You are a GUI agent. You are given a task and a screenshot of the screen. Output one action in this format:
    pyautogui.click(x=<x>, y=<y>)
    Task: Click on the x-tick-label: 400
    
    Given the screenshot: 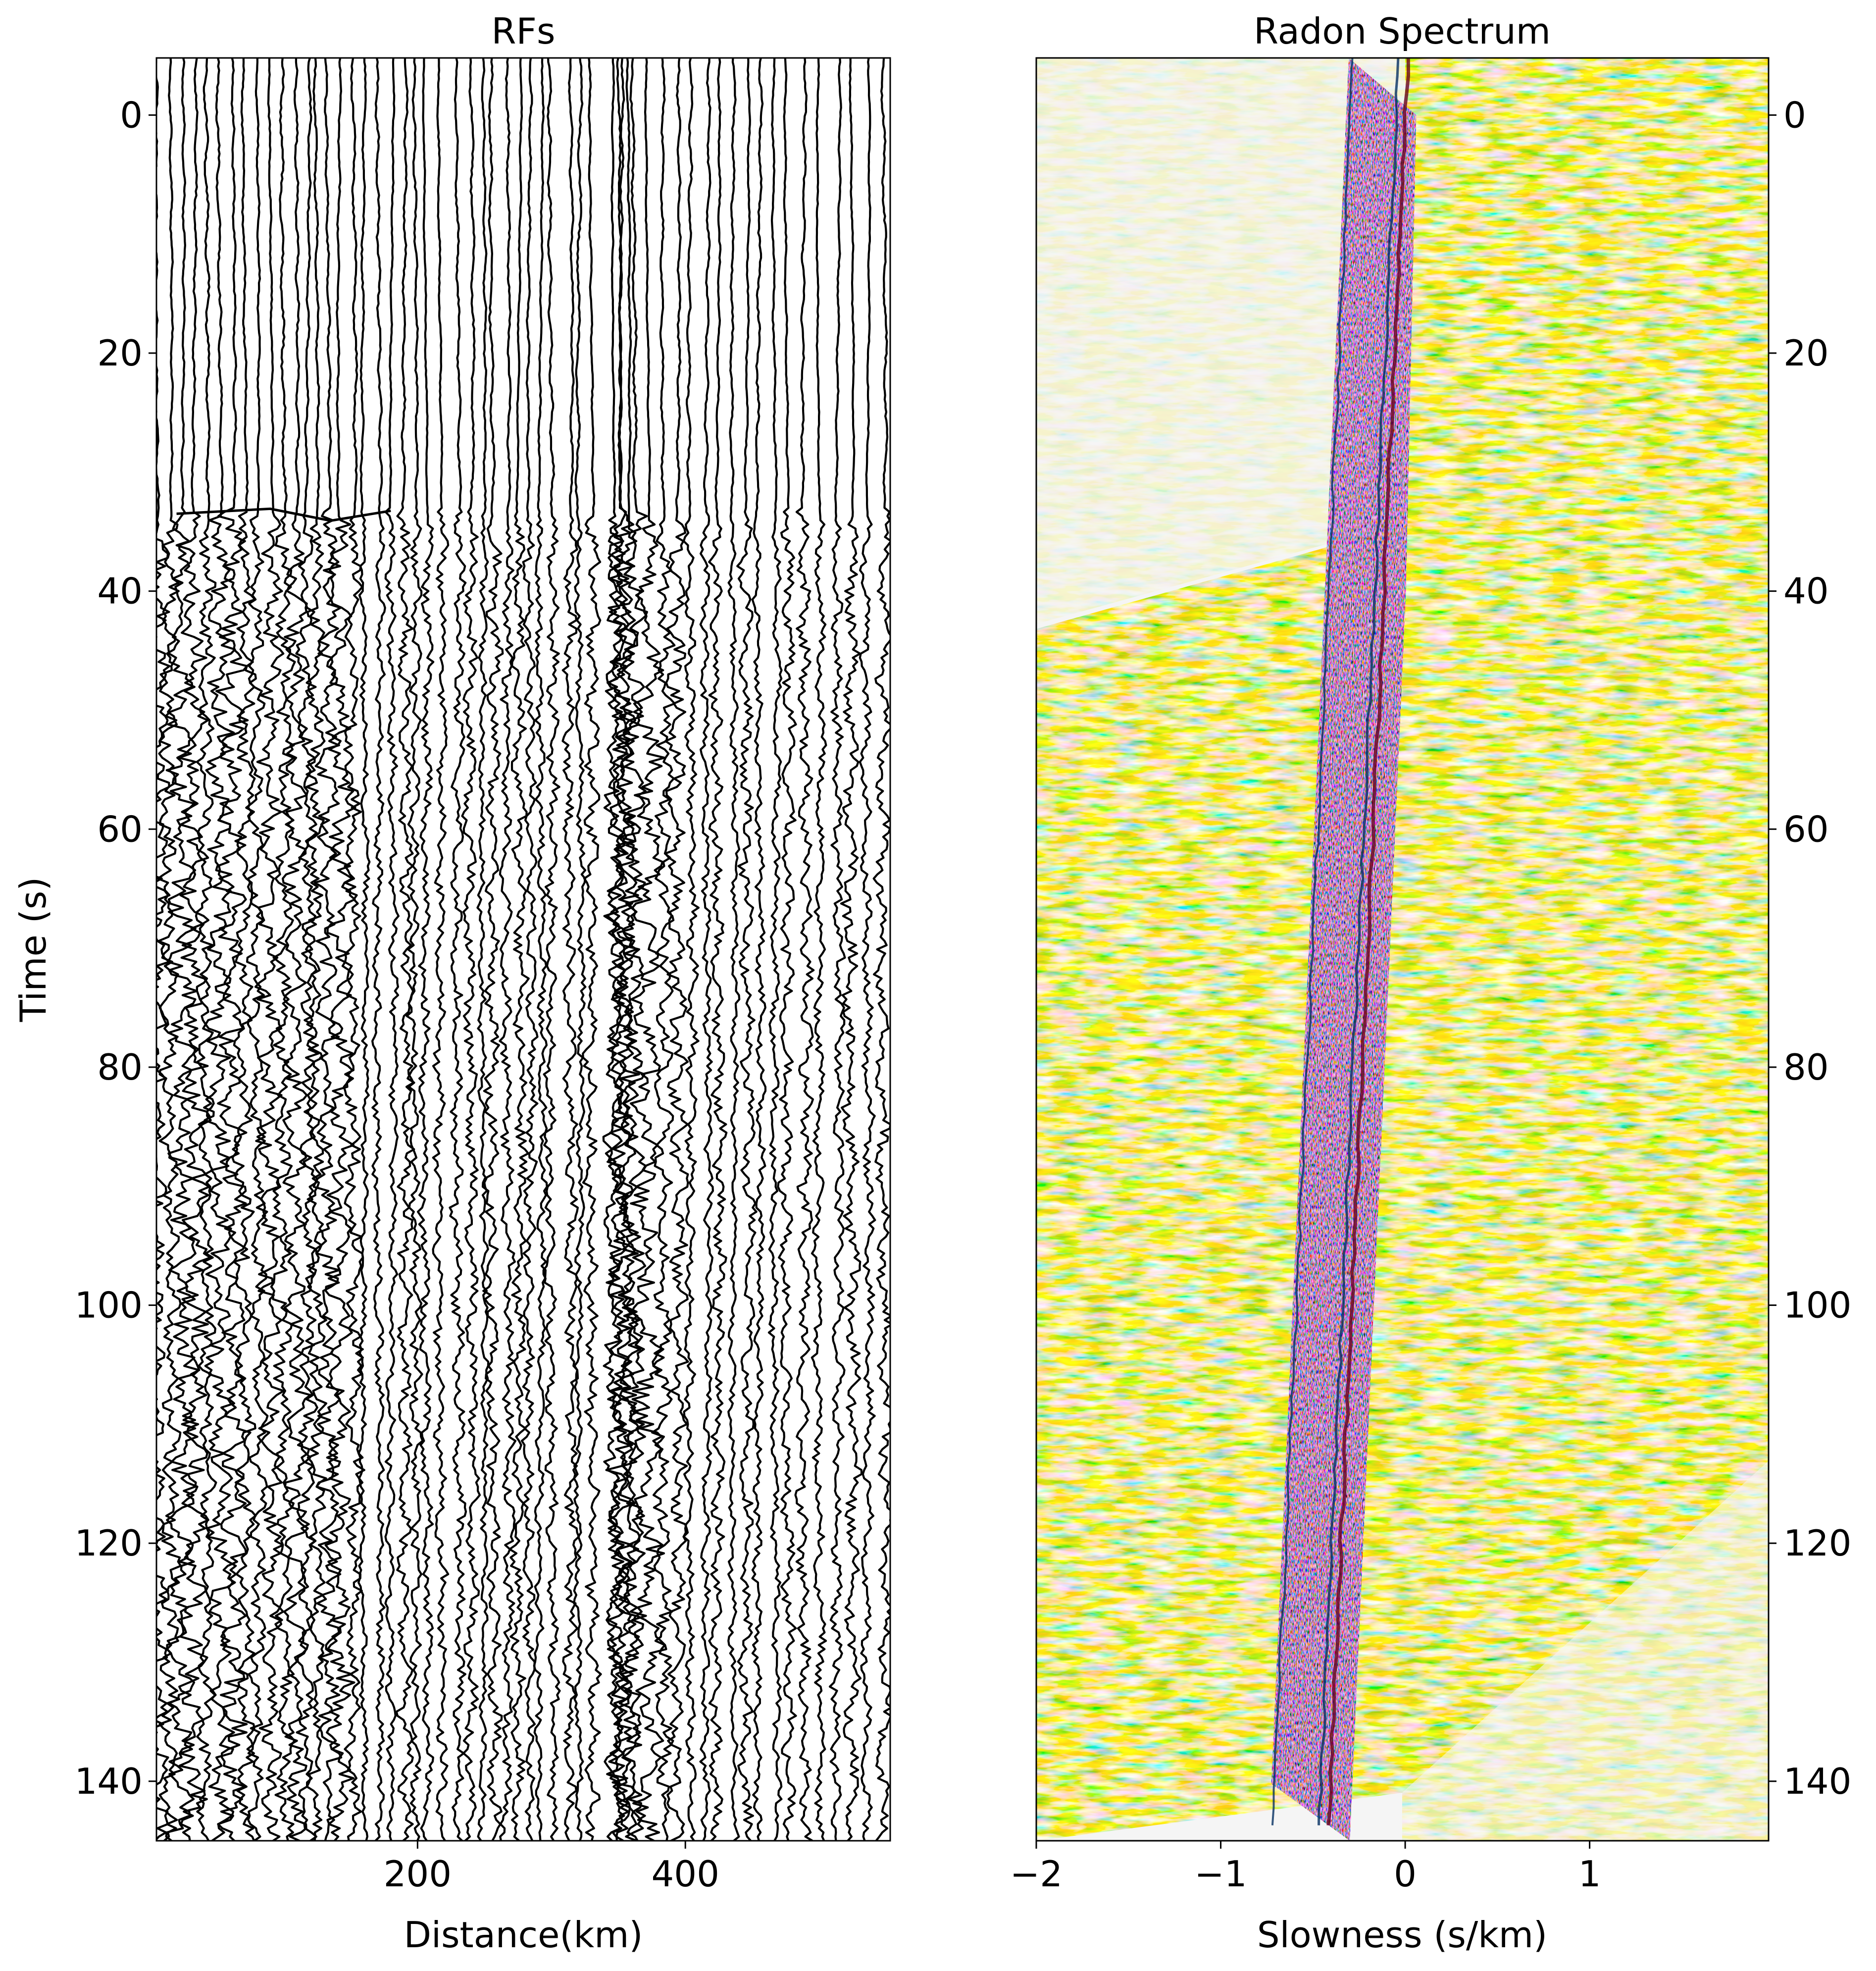 What is the action you would take?
    pyautogui.click(x=686, y=1874)
    